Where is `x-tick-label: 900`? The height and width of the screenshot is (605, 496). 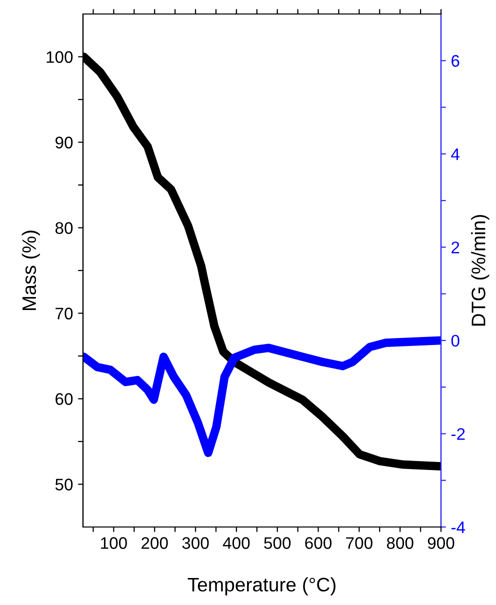
x-tick-label: 900 is located at coordinates (441, 543).